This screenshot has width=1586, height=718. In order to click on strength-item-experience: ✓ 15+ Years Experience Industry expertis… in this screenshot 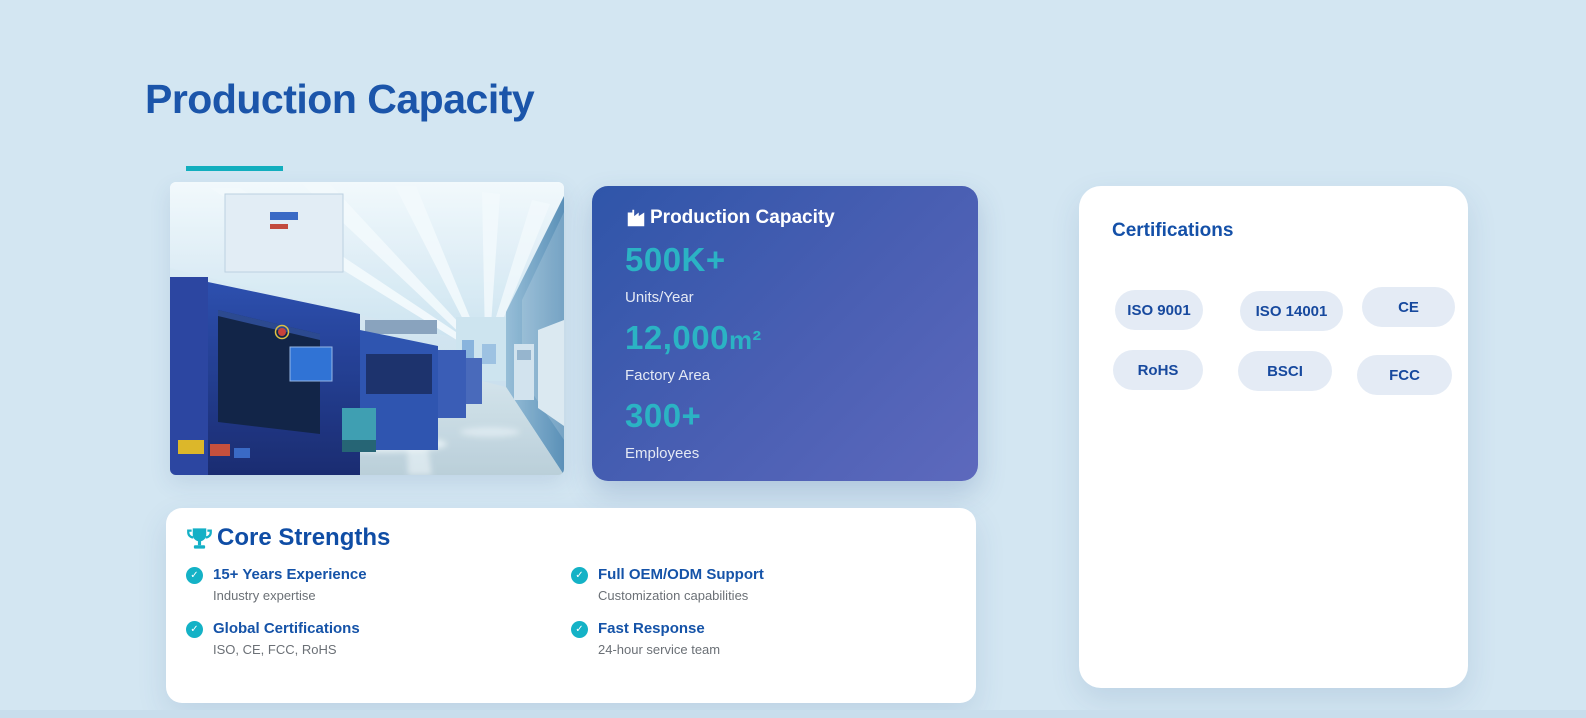, I will do `click(378, 584)`.